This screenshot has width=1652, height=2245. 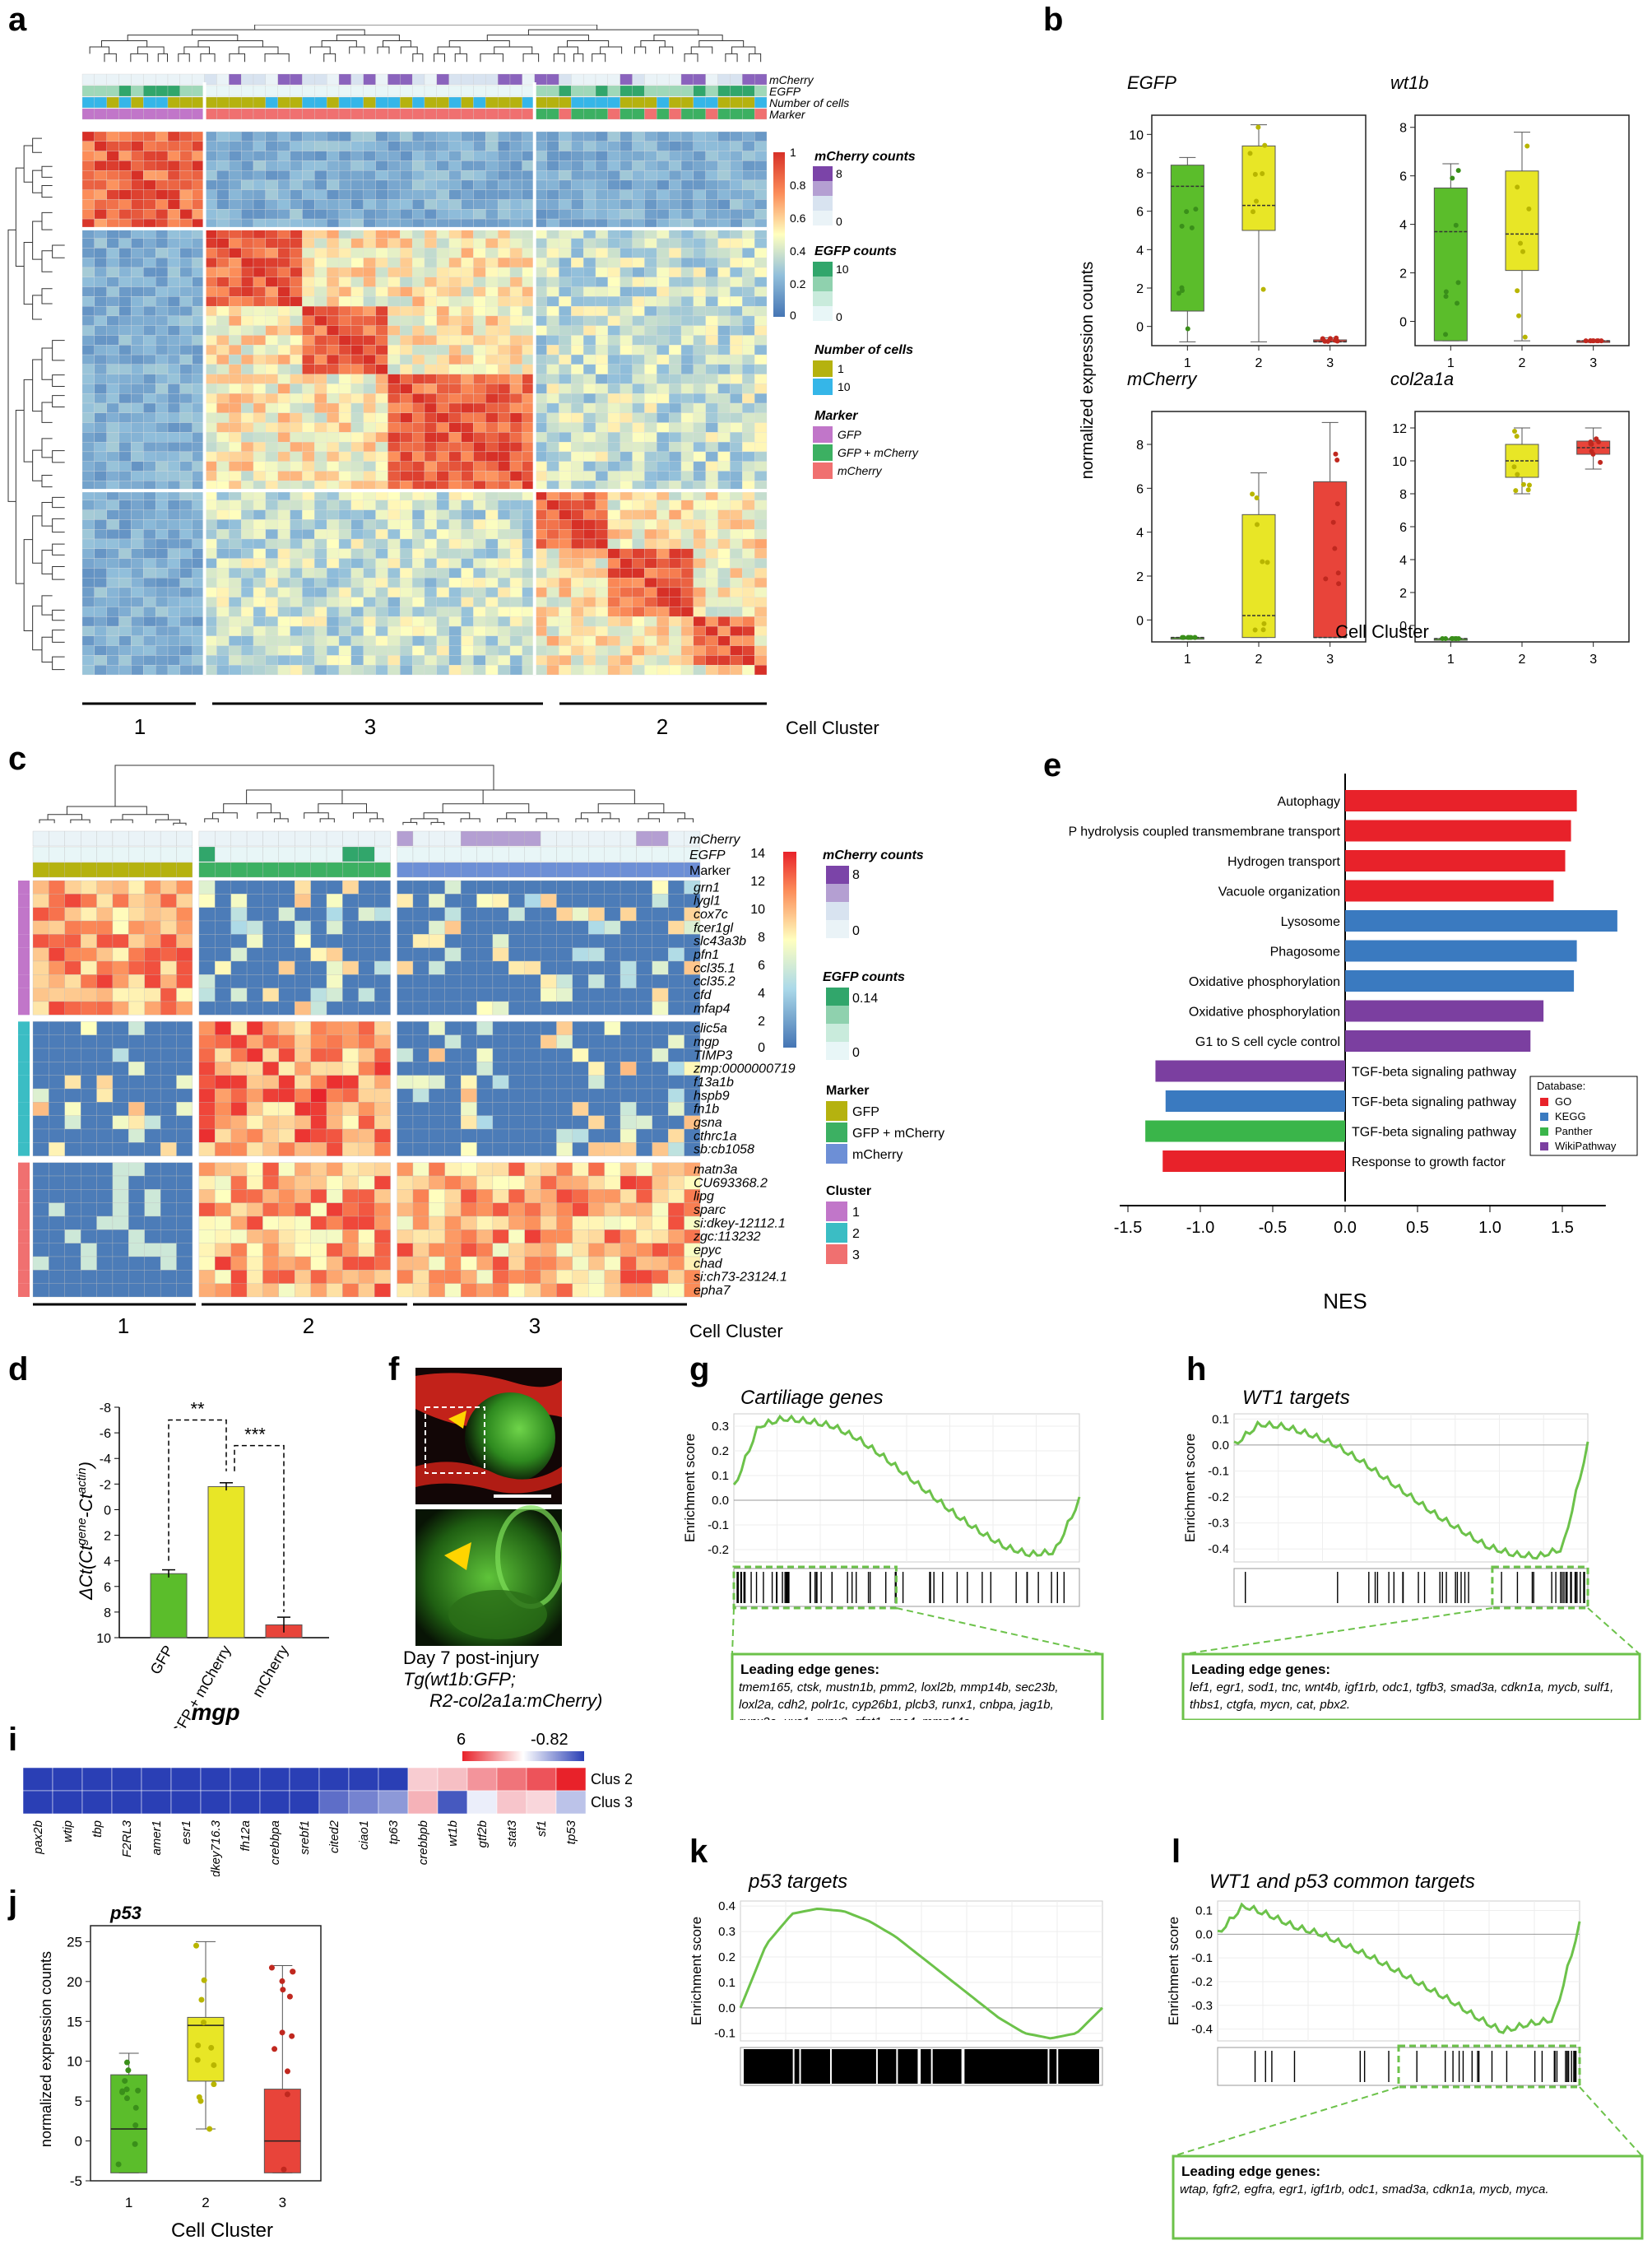 I want to click on annot-ncells, so click(x=394, y=103).